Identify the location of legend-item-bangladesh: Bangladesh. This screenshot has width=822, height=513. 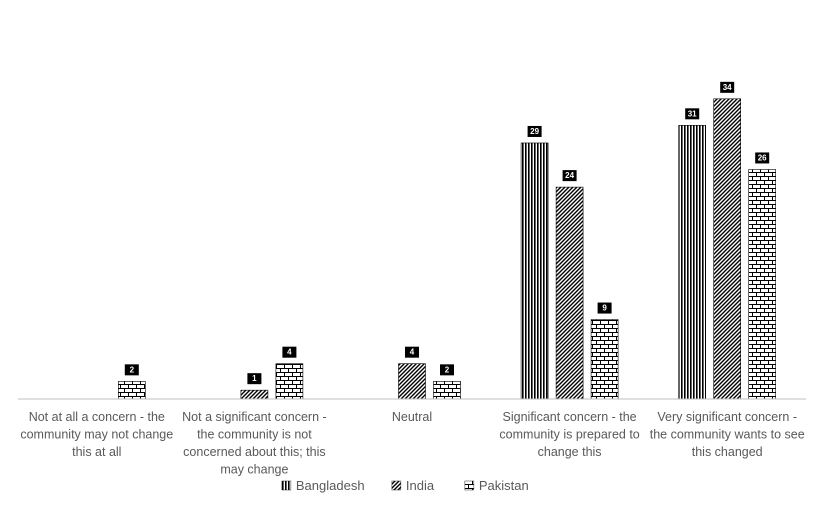
(323, 485).